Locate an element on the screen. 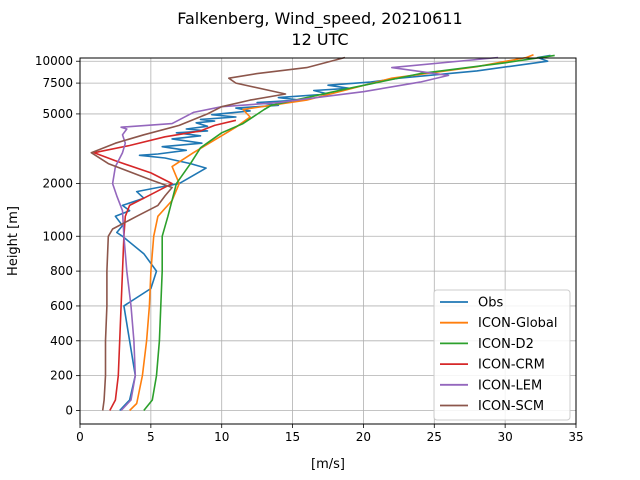 This screenshot has width=640, height=480. x-tick-label: 5 is located at coordinates (151, 437).